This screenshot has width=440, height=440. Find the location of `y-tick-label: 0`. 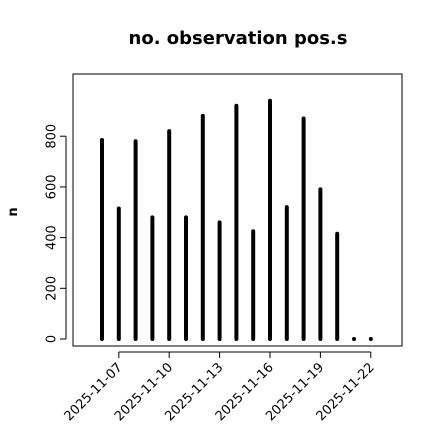

y-tick-label: 0 is located at coordinates (52, 339).